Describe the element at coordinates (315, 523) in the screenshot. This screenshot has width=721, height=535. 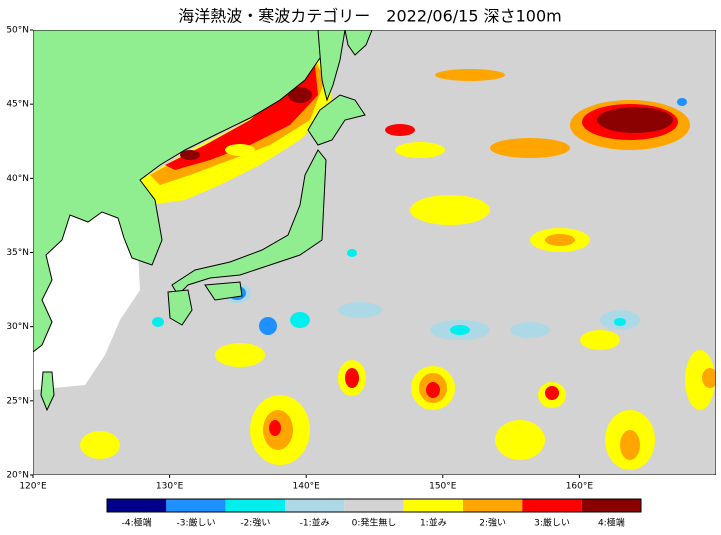
I see `legend-label: -1:並み` at that location.